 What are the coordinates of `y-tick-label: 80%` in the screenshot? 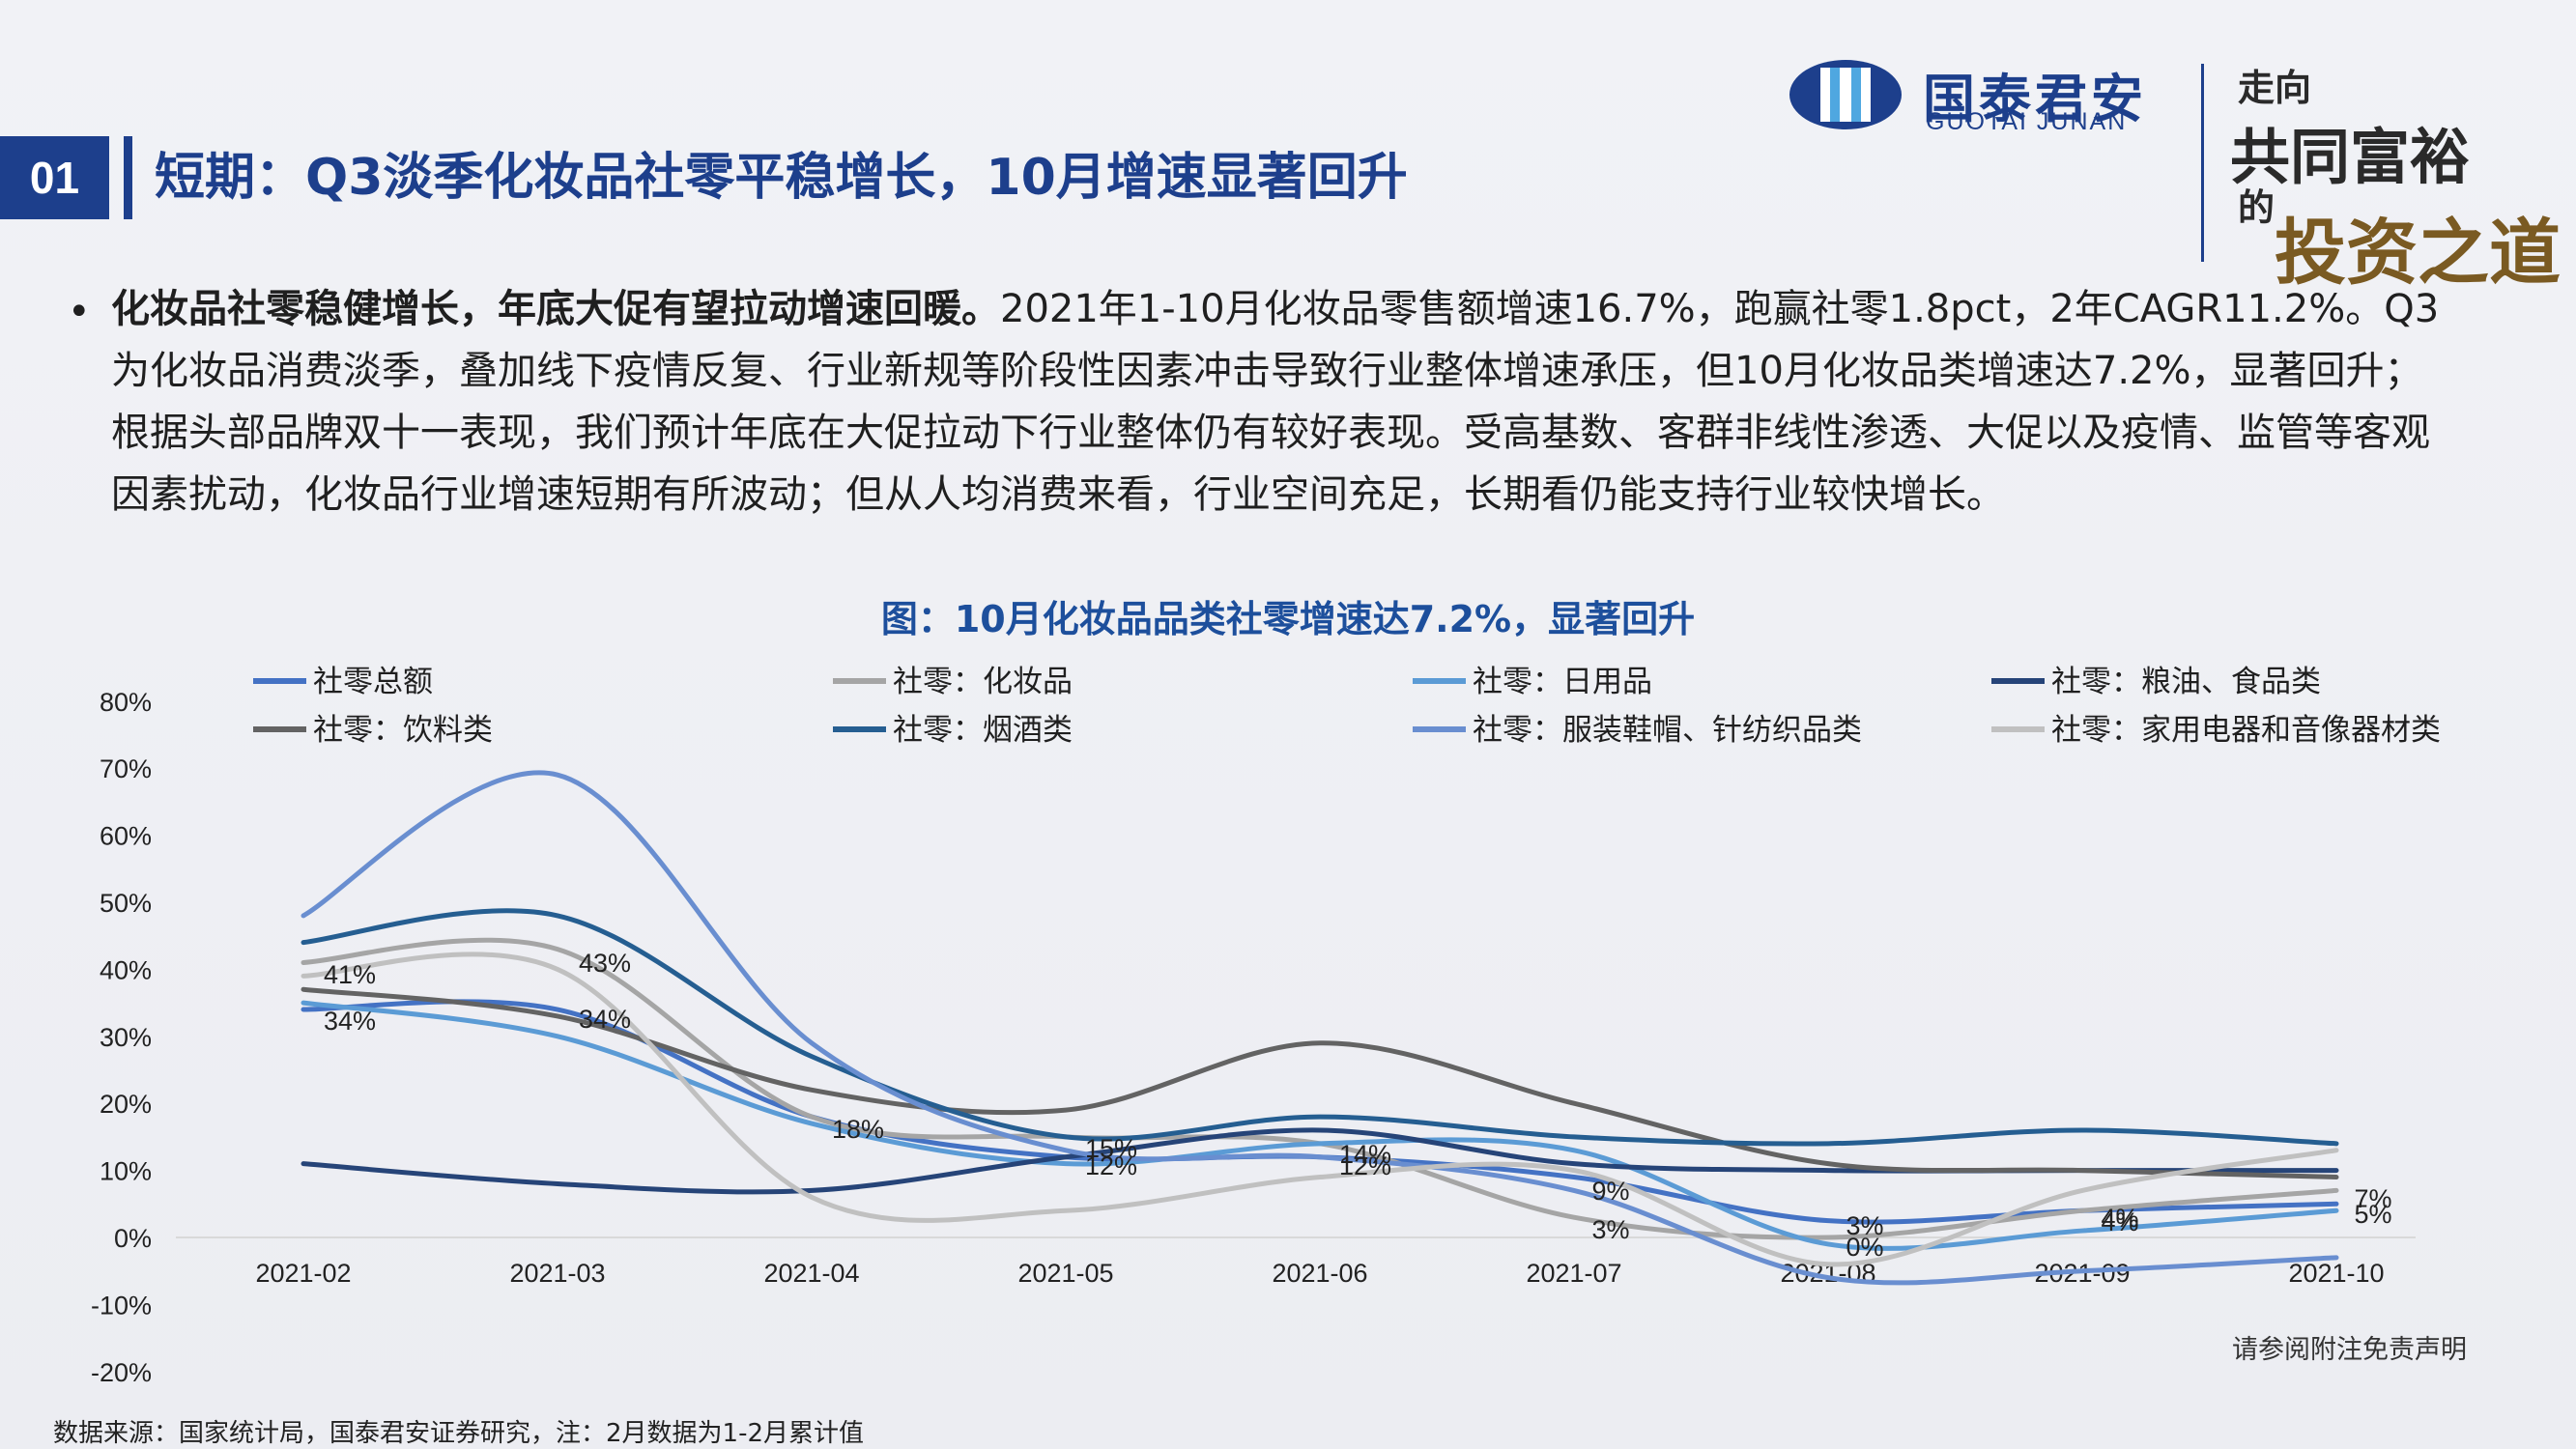 It's located at (126, 702).